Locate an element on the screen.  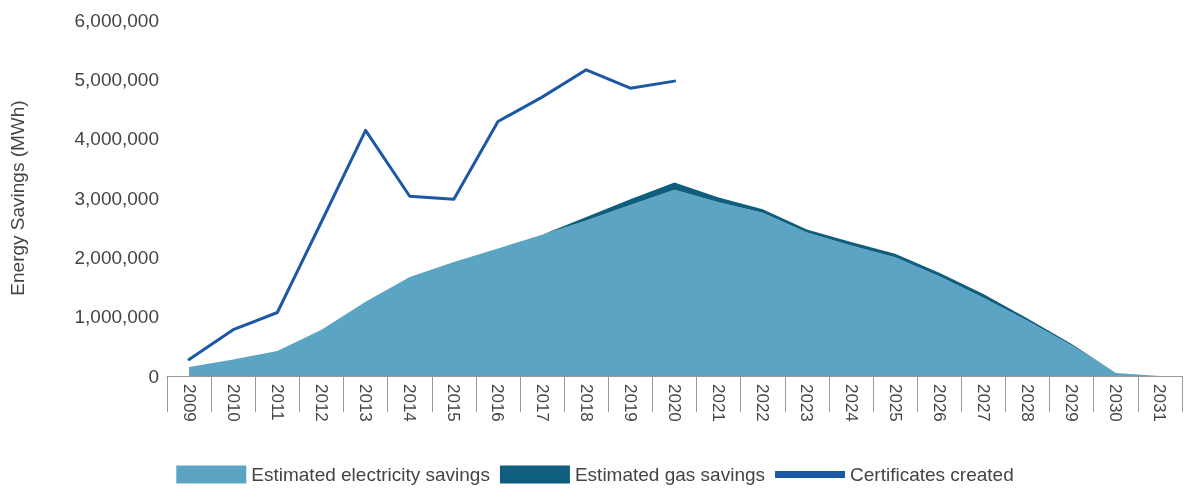
x-tick-label: 2027 is located at coordinates (983, 403).